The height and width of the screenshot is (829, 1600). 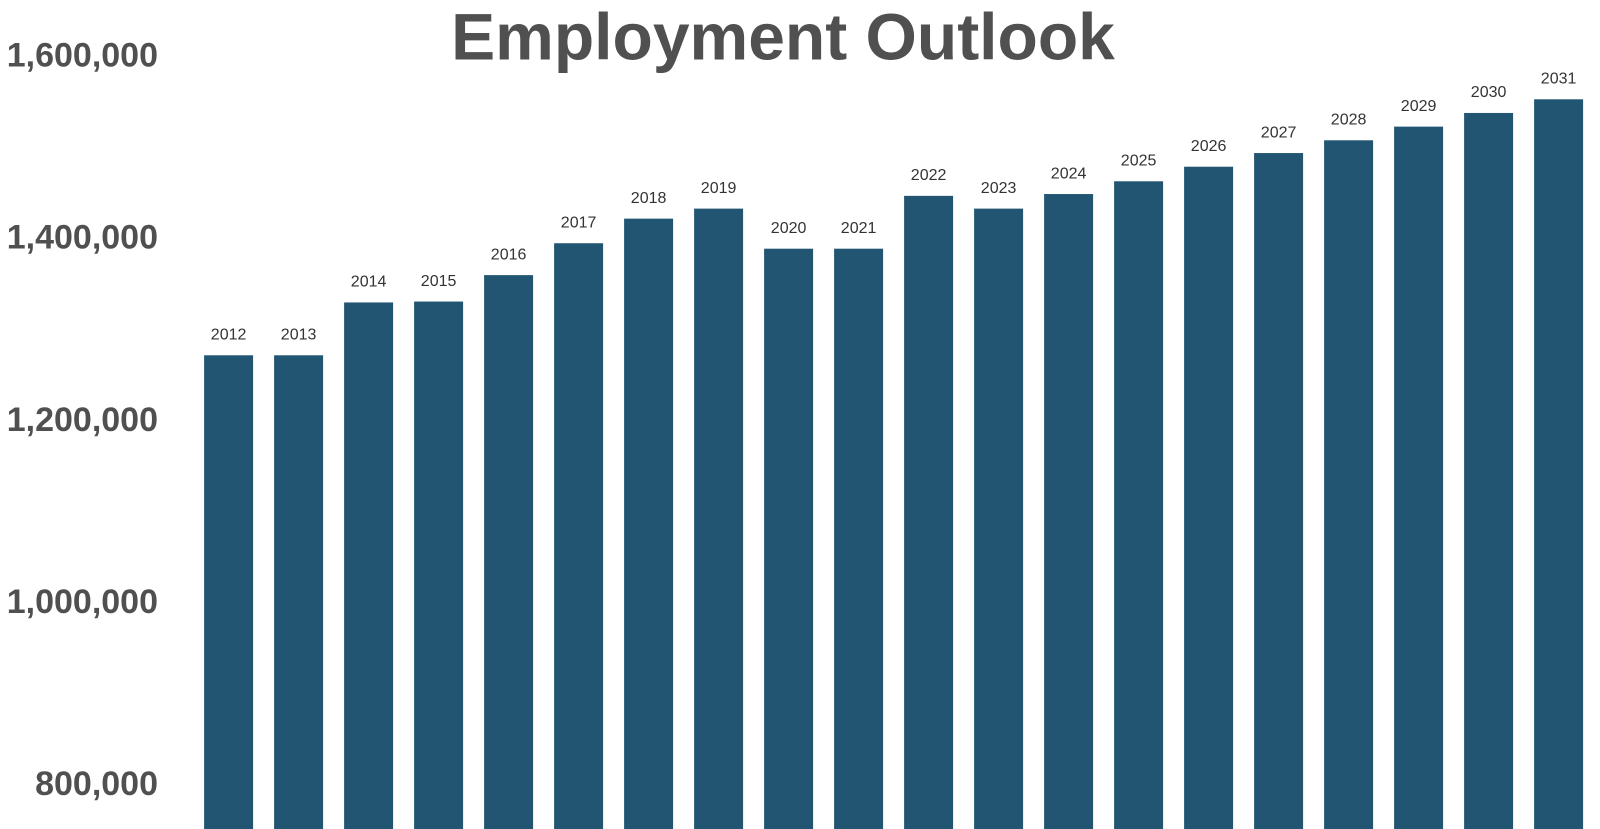 What do you see at coordinates (783, 36) in the screenshot?
I see `chart-title: Employment Outlook` at bounding box center [783, 36].